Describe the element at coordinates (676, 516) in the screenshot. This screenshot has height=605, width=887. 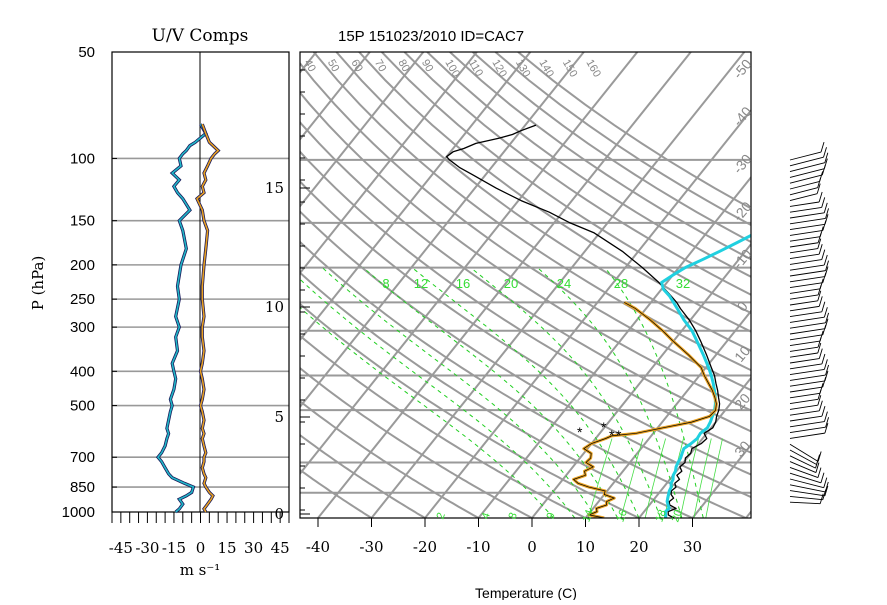
I see `moist-adiabat-label: 20` at that location.